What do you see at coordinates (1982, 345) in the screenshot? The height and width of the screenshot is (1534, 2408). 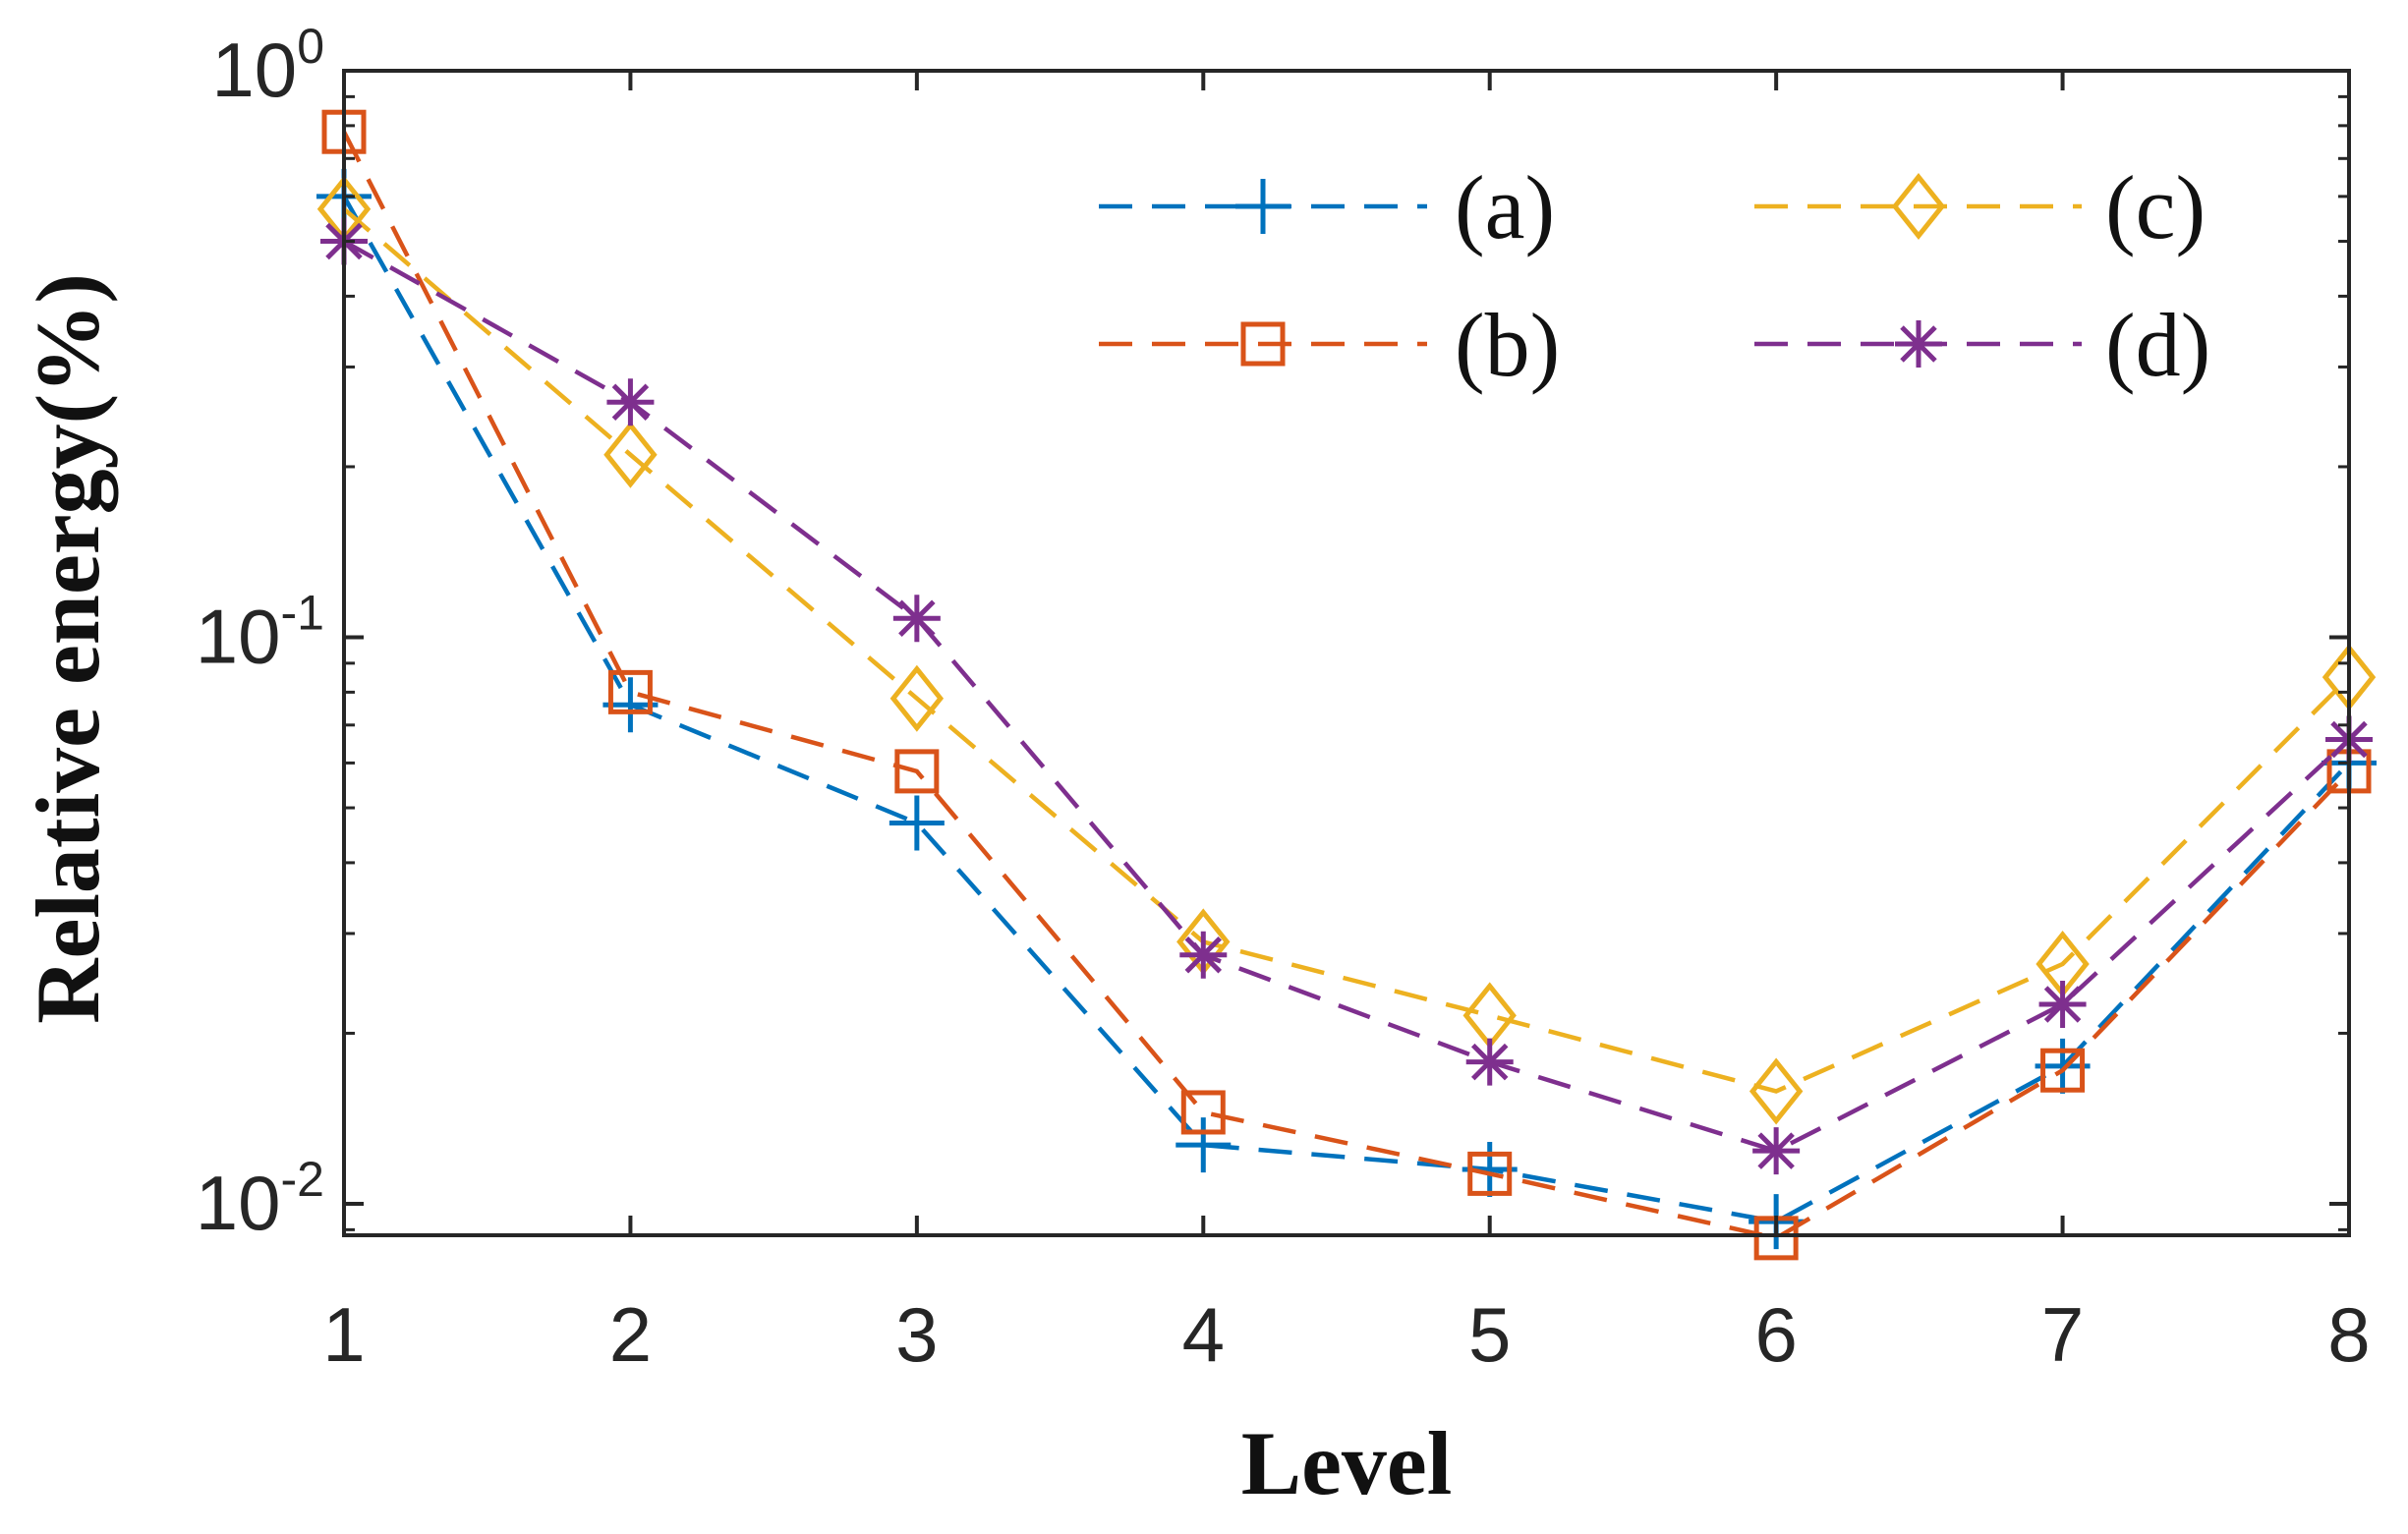 I see `legend-entry-d: (d)` at bounding box center [1982, 345].